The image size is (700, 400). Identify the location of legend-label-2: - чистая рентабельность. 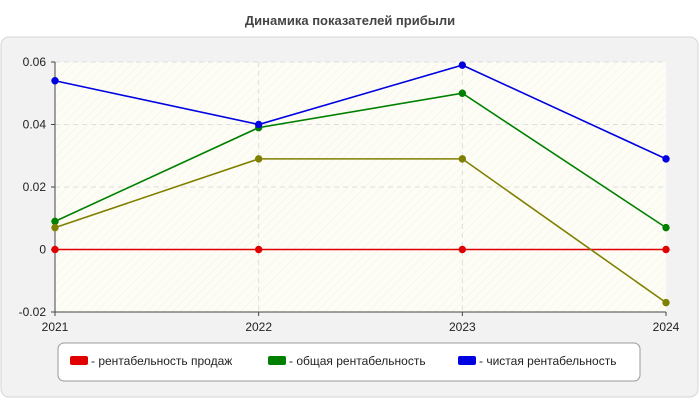
(547, 361).